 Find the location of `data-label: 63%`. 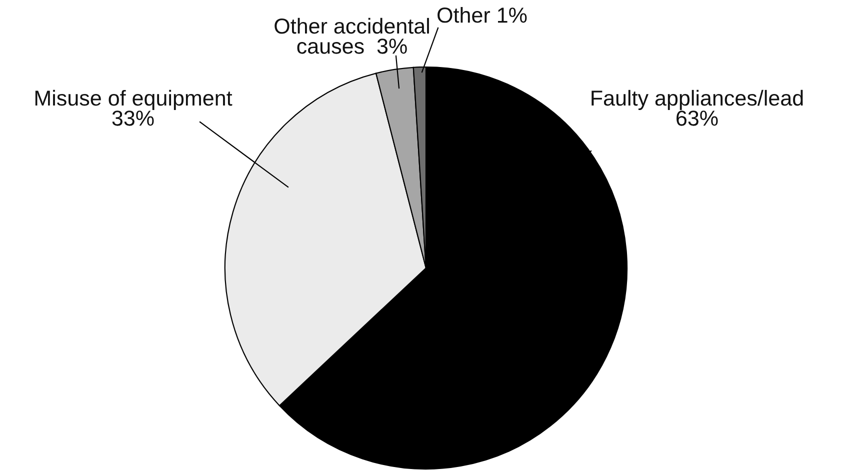

data-label: 63% is located at coordinates (697, 118).